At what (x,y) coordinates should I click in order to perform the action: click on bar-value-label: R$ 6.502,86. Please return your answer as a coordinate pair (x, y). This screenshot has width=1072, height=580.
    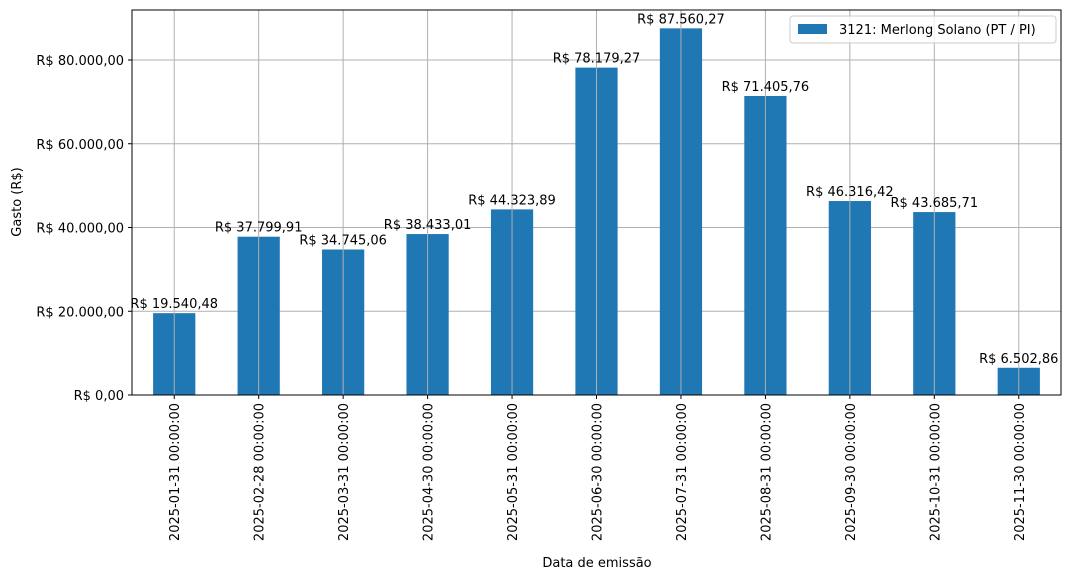
    Looking at the image, I should click on (1018, 359).